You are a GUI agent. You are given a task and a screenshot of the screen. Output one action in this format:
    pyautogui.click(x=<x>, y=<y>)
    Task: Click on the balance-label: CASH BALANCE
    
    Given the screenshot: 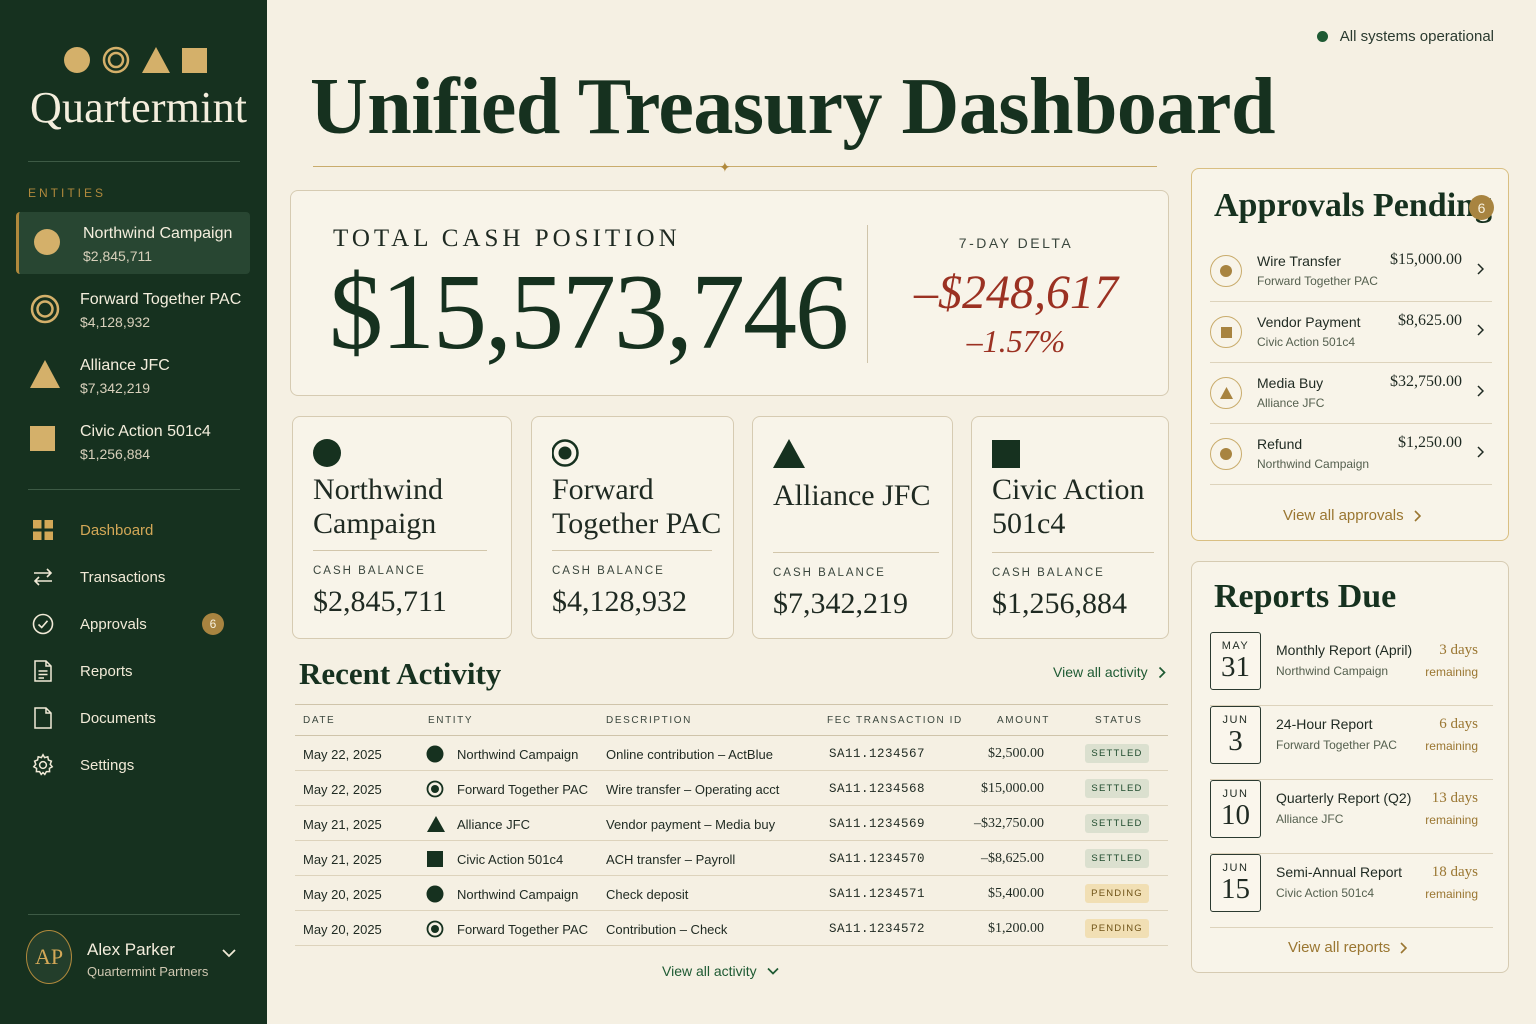 What is the action you would take?
    pyautogui.click(x=369, y=571)
    